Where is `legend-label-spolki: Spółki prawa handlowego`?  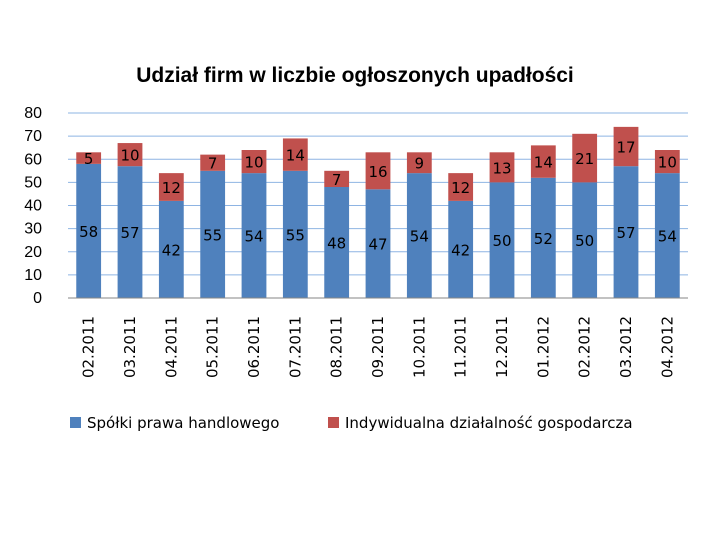 legend-label-spolki: Spółki prawa handlowego is located at coordinates (183, 423).